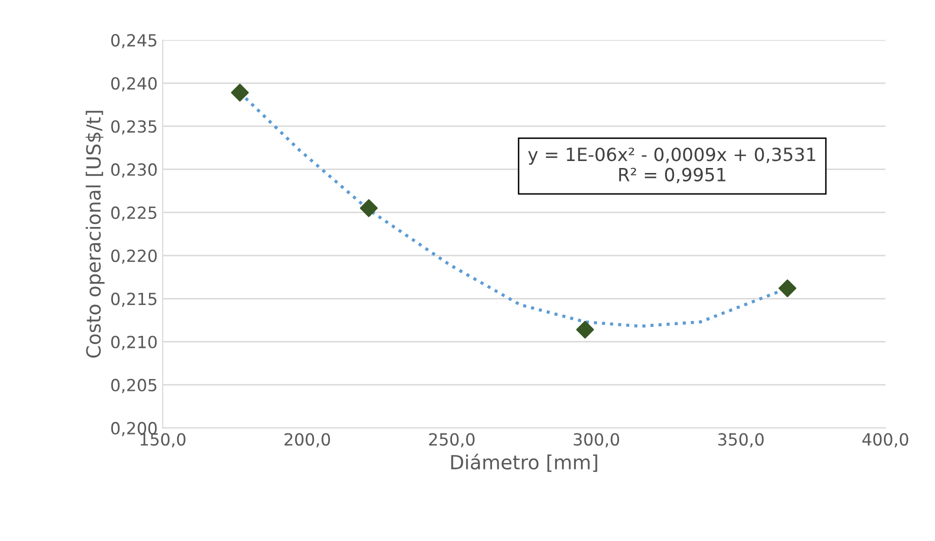 This screenshot has height=541, width=935. Describe the element at coordinates (133, 386) in the screenshot. I see `y-tick-label: 0,205` at that location.